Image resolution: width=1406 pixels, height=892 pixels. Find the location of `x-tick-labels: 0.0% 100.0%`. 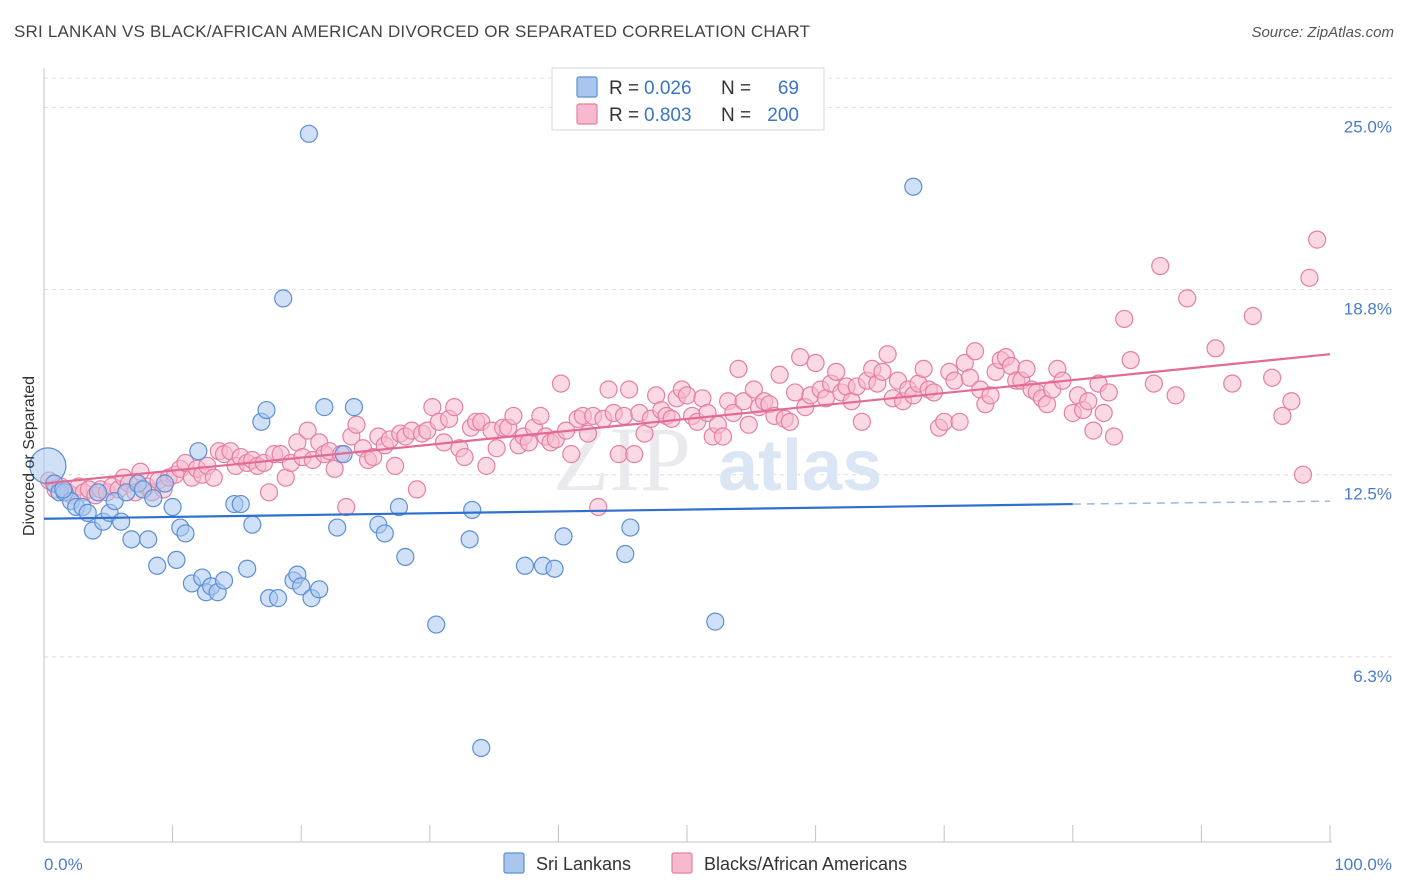

x-tick-labels: 0.0% 100.0% is located at coordinates (718, 864).